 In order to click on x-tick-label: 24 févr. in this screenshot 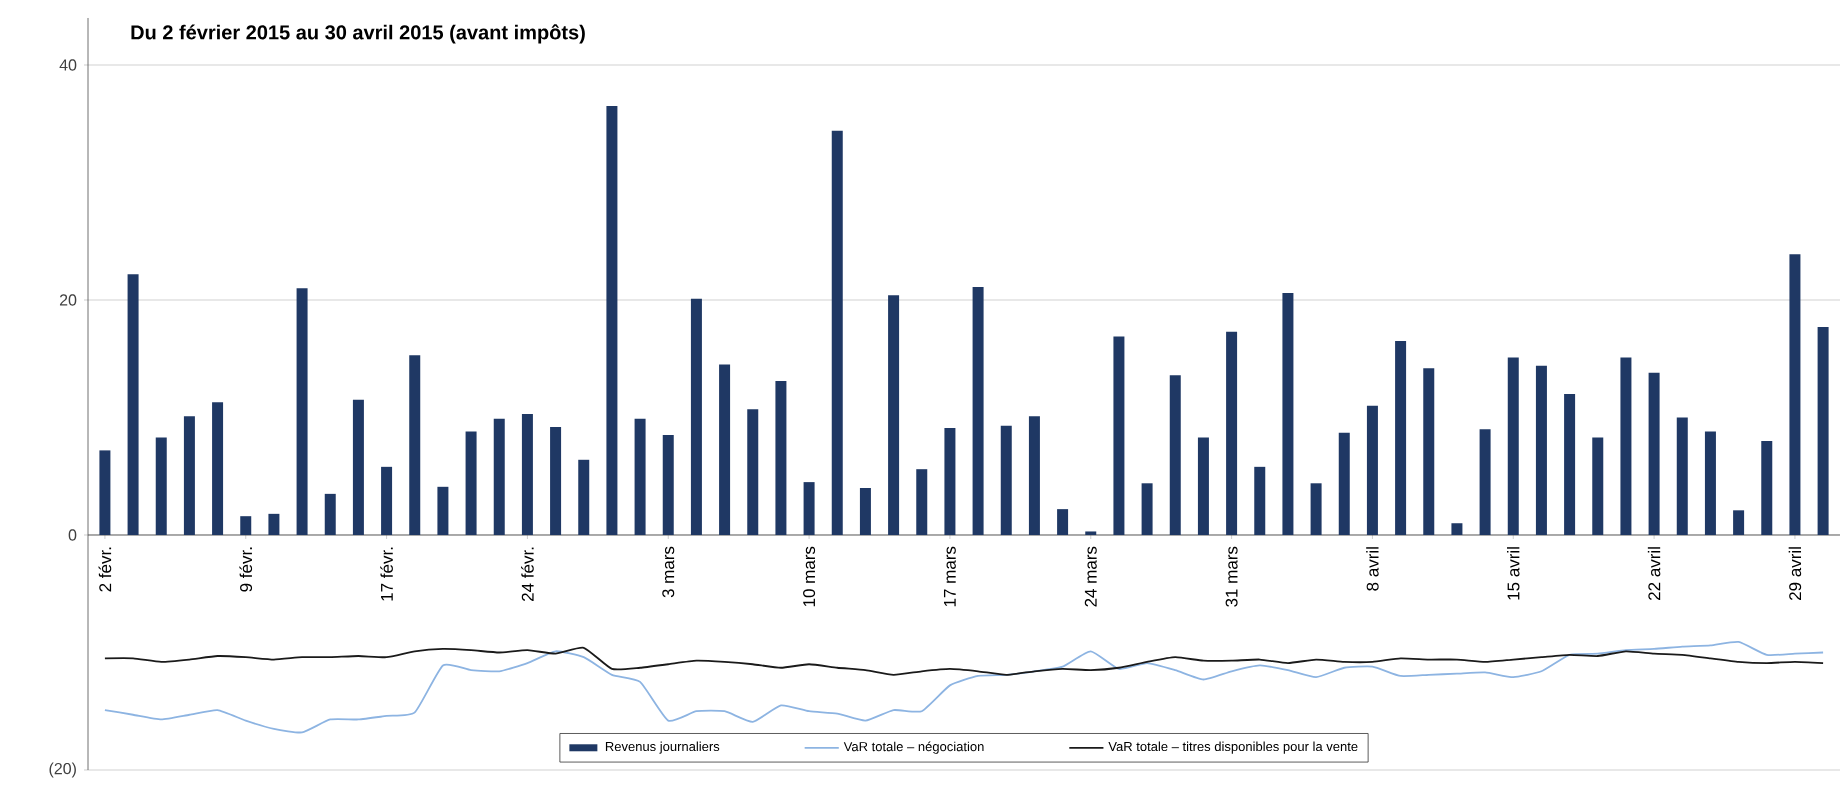, I will do `click(527, 574)`.